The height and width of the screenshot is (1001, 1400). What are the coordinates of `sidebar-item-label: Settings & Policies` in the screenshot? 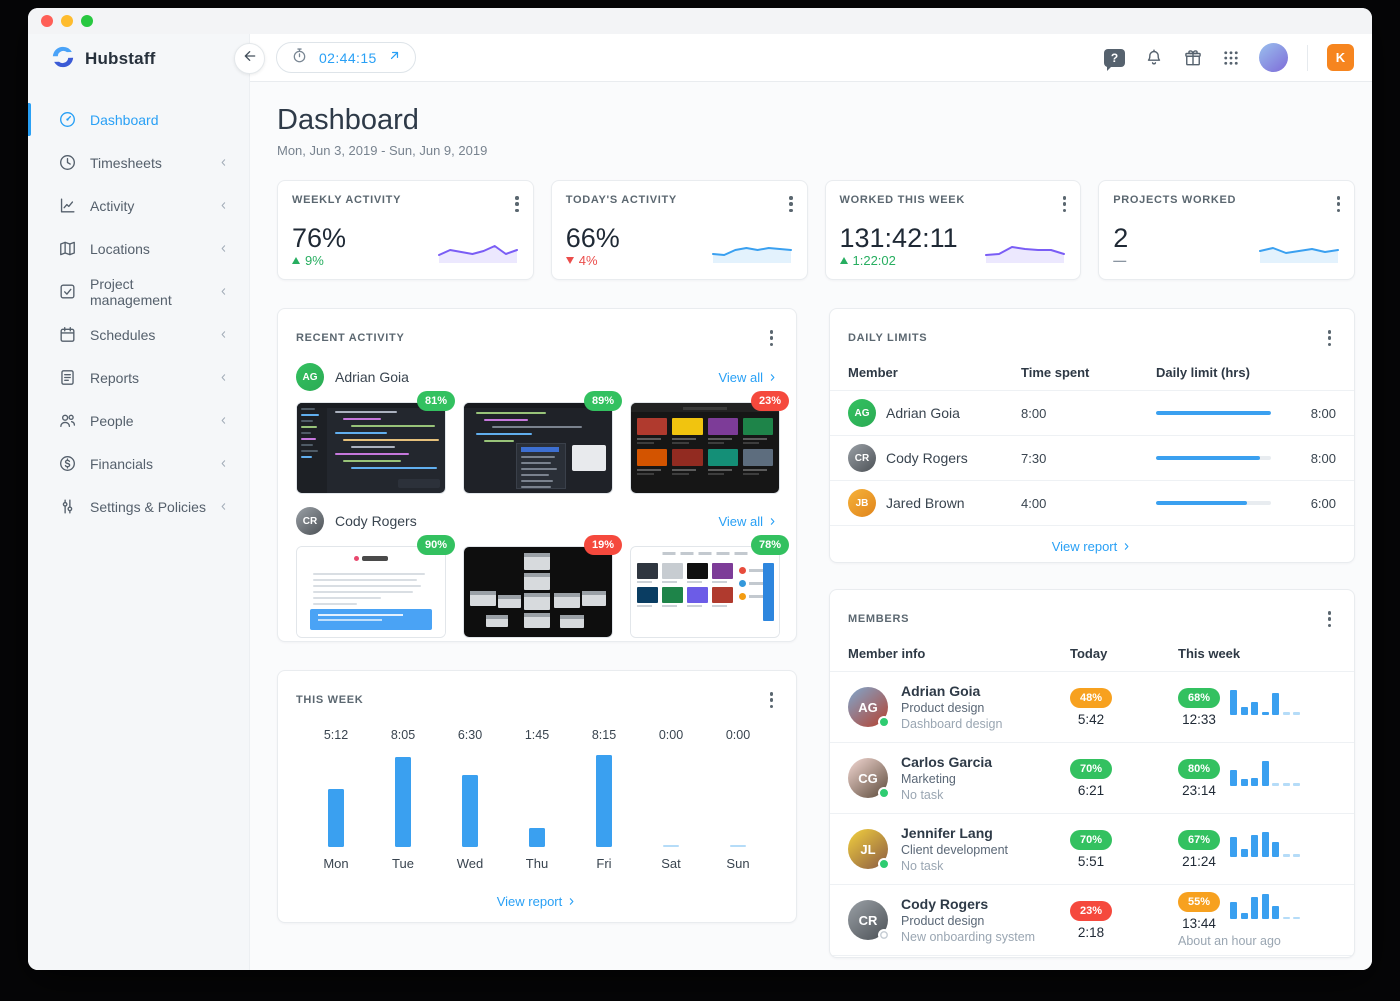 It's located at (148, 506).